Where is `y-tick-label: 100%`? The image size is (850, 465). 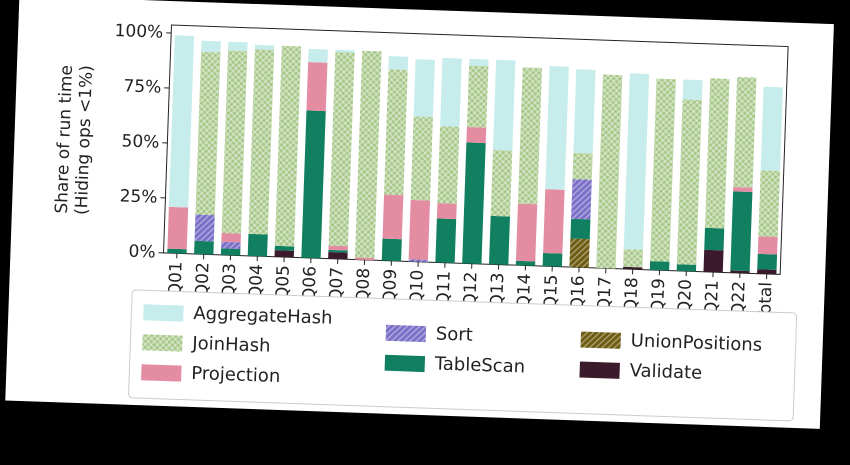 y-tick-label: 100% is located at coordinates (138, 32).